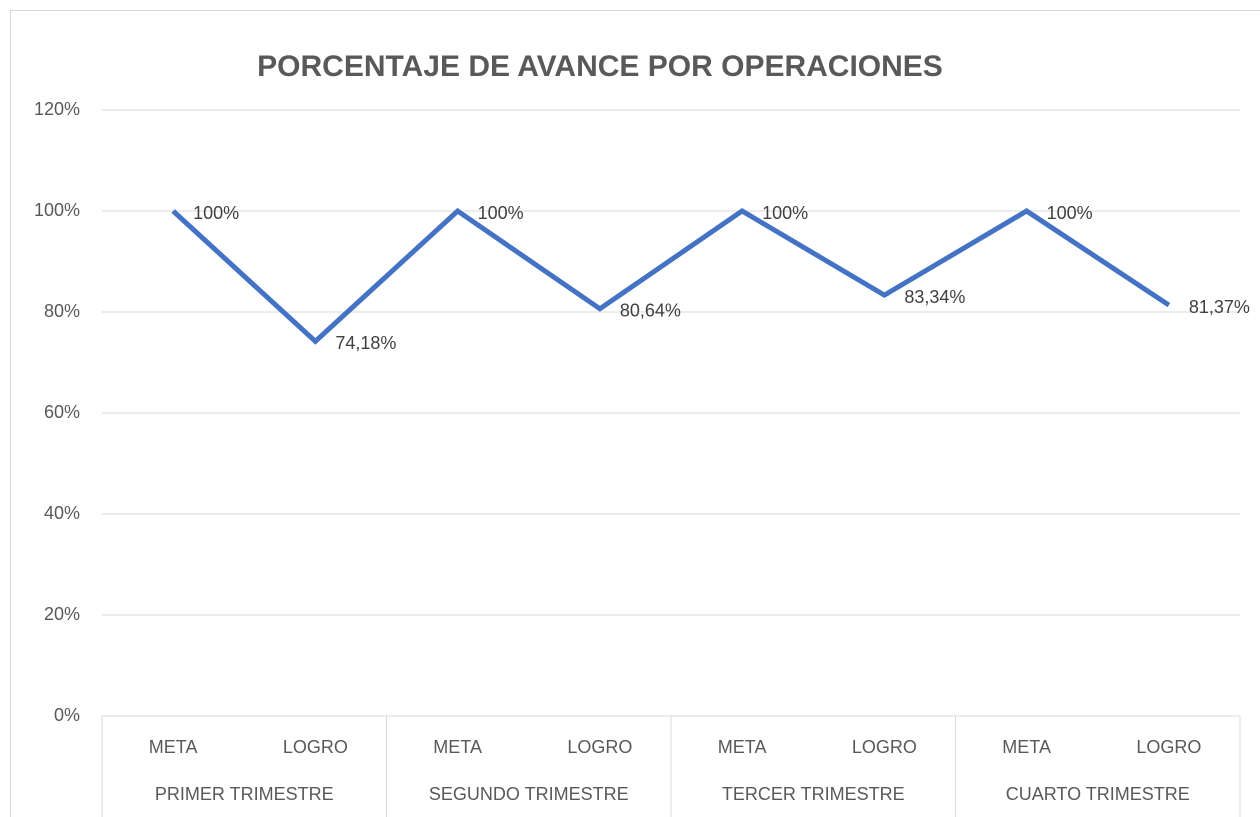 The height and width of the screenshot is (817, 1260). I want to click on group-label: CUARTO TRIMESTRE, so click(1098, 794).